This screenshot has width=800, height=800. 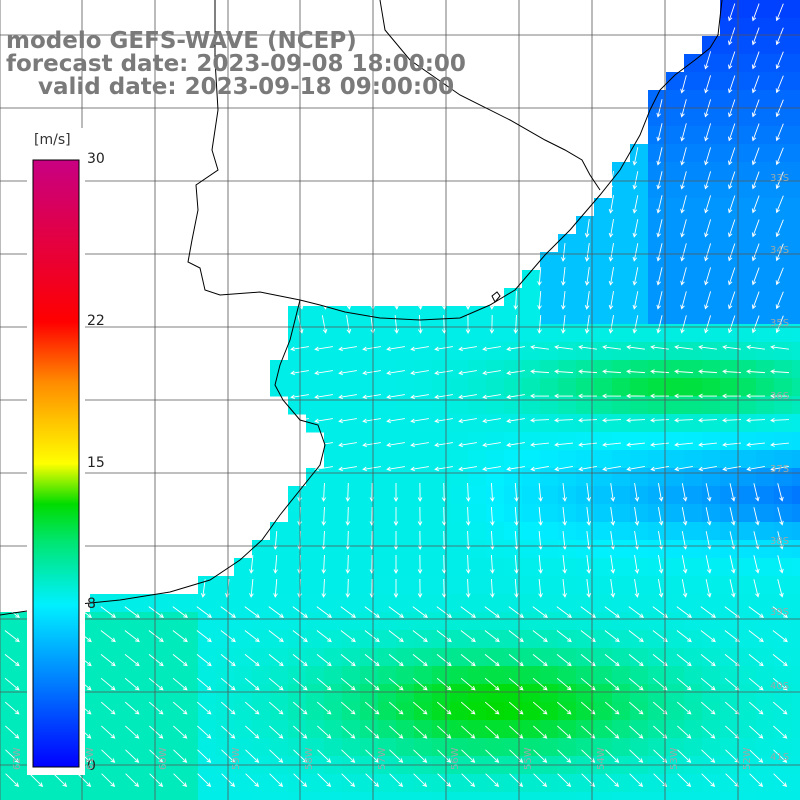 I want to click on longitude-label: 60W, so click(x=163, y=758).